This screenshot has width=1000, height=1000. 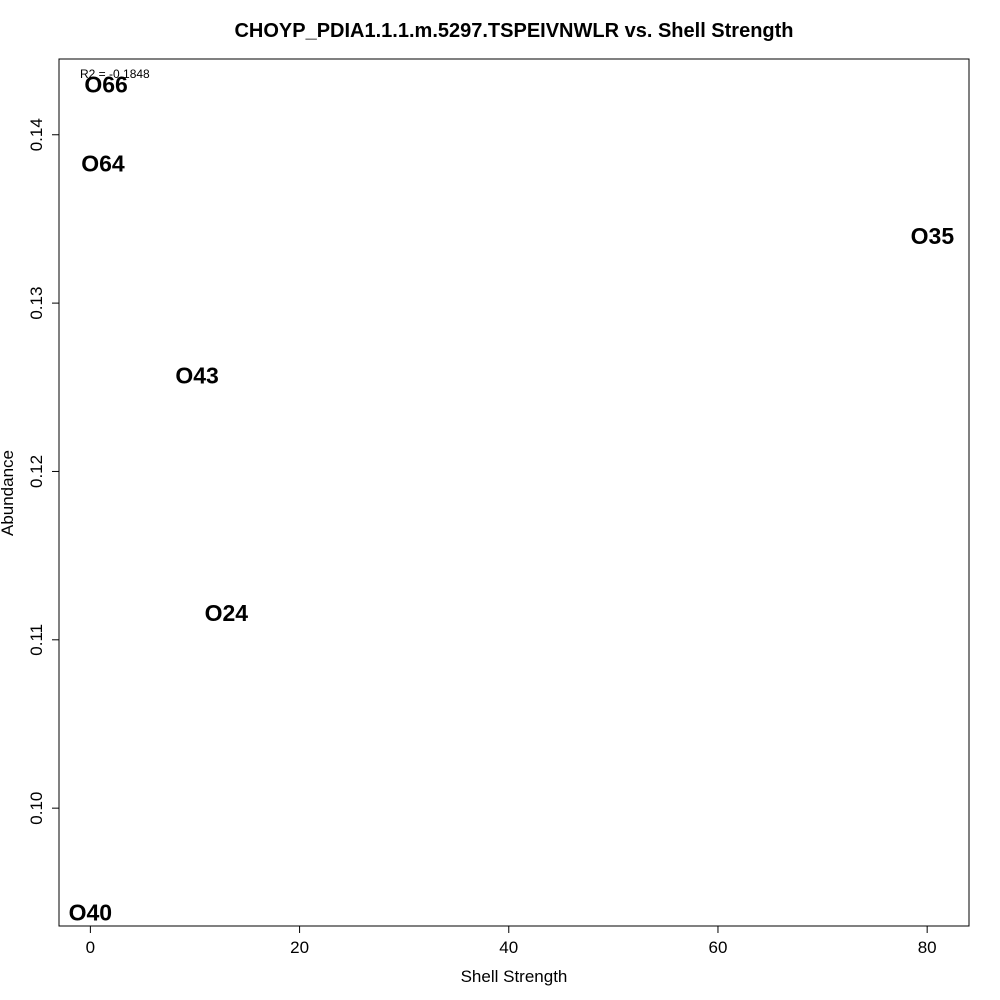 I want to click on x-tick-label: 80, so click(x=927, y=947).